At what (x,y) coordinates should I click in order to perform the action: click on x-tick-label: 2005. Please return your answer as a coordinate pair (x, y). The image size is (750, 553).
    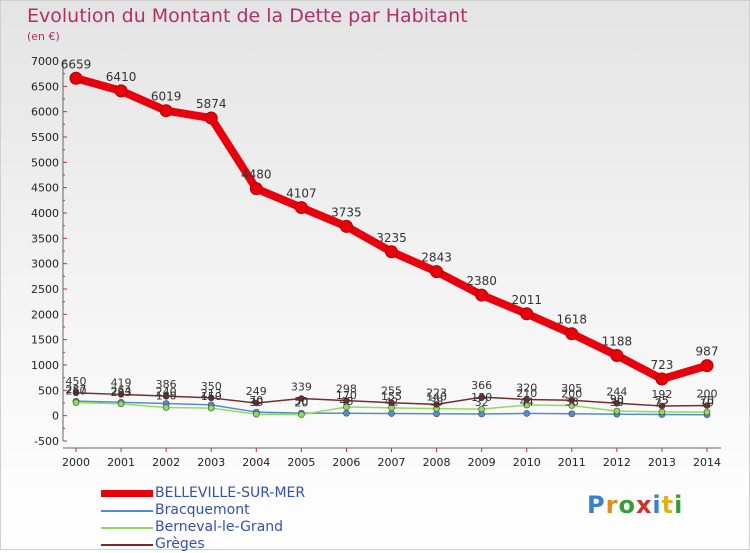
    Looking at the image, I should click on (301, 462).